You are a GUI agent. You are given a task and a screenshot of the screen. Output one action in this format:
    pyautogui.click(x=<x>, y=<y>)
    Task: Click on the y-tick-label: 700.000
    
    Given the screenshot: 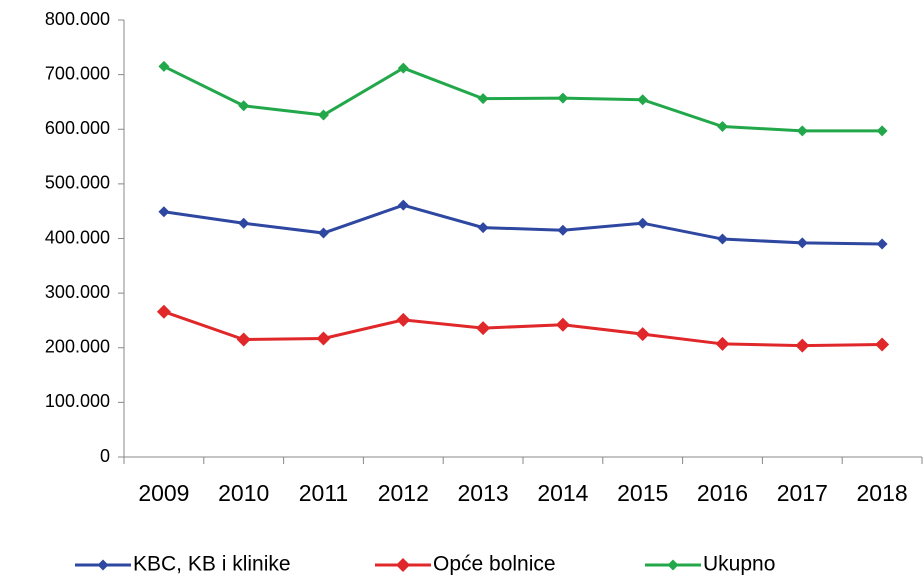 What is the action you would take?
    pyautogui.click(x=77, y=73)
    